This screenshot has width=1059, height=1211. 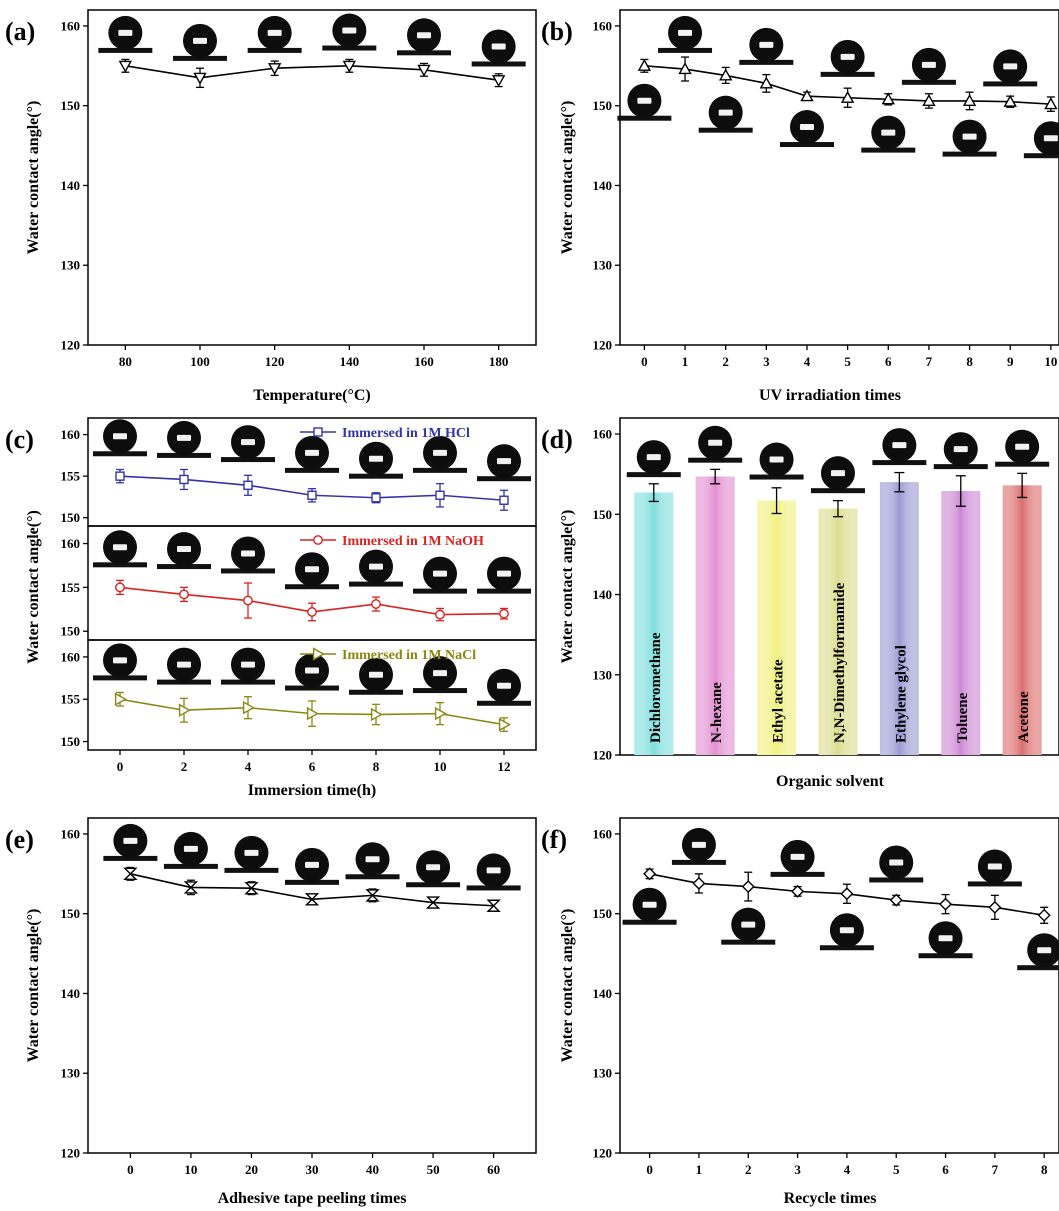 I want to click on x-tick-label: 6, so click(x=312, y=766).